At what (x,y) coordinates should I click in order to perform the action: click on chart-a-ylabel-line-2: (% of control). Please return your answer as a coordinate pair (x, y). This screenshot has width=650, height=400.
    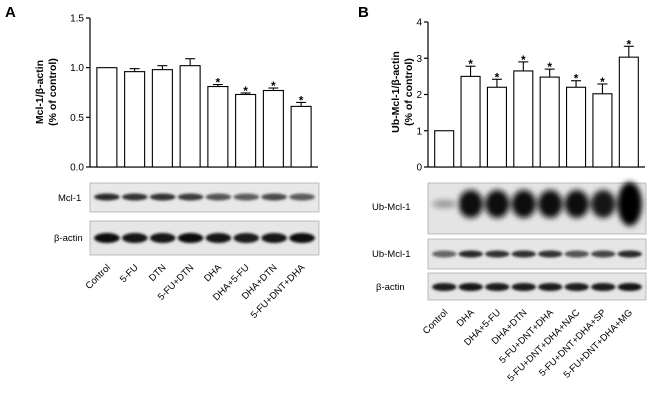
    Looking at the image, I should click on (53, 92).